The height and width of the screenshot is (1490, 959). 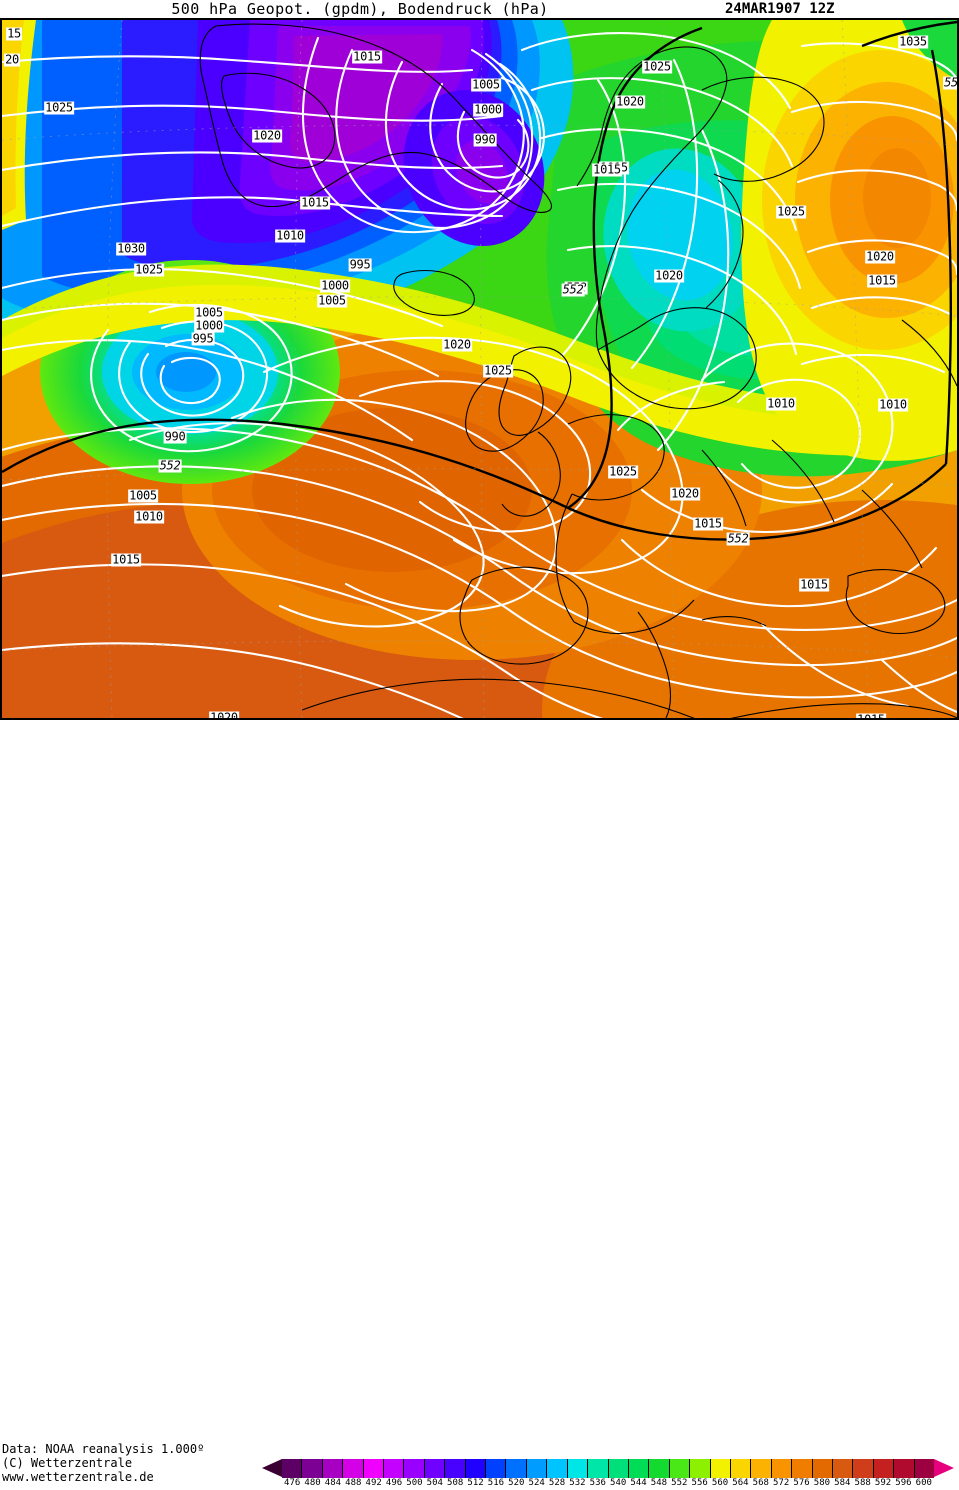 I want to click on run-date-label: 24MAR1907 12Z, so click(x=780, y=9).